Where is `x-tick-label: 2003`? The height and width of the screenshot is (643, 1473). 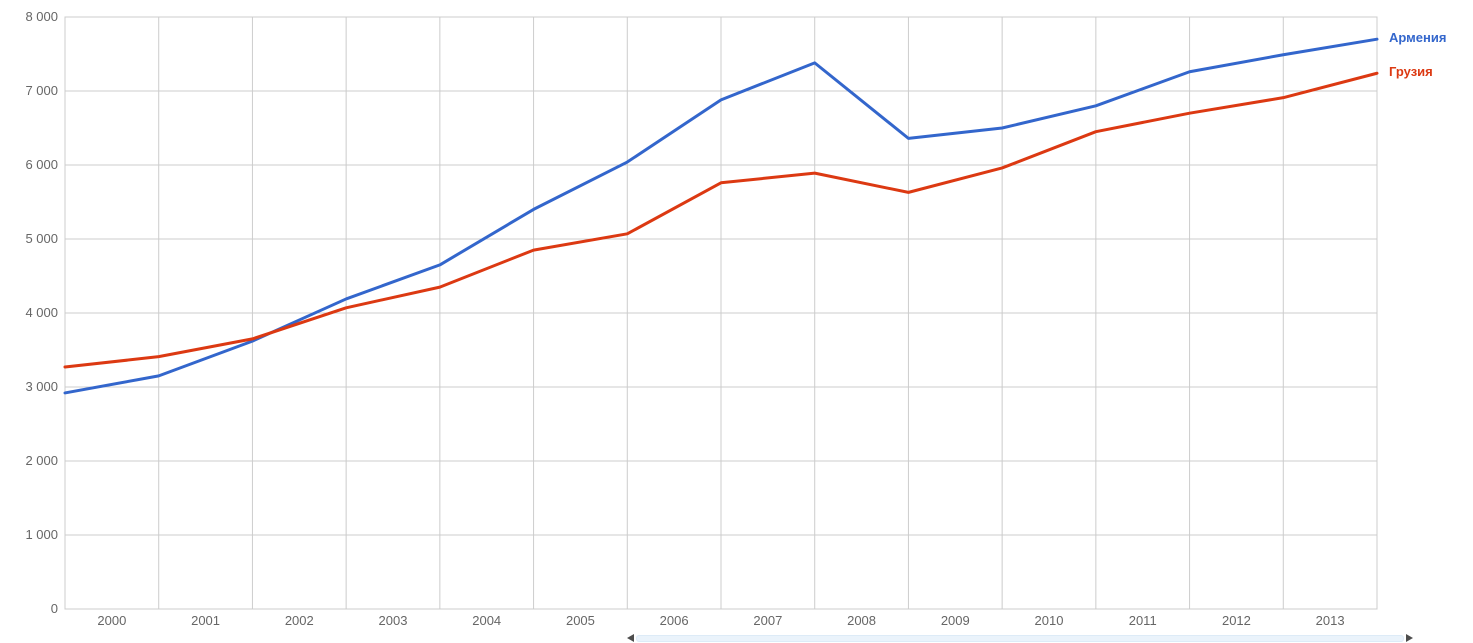
x-tick-label: 2003 is located at coordinates (393, 620).